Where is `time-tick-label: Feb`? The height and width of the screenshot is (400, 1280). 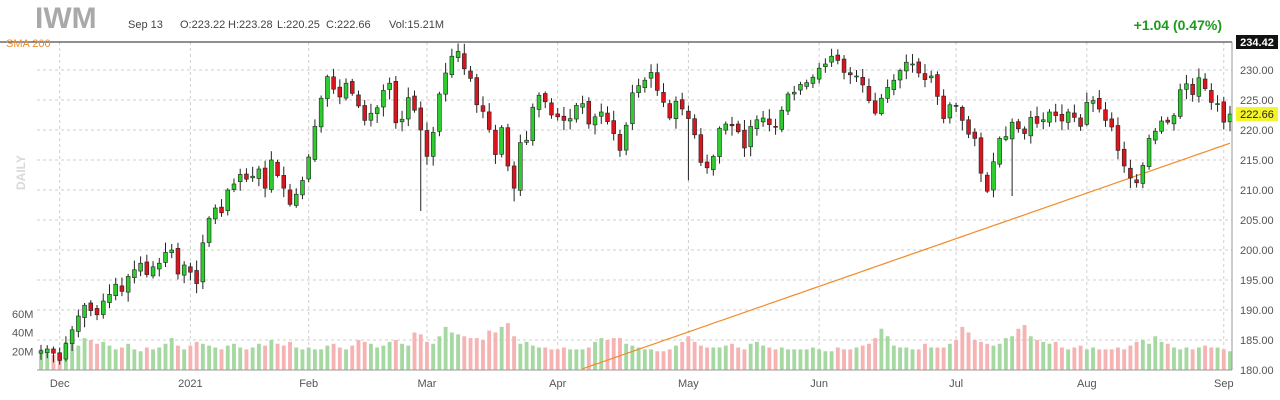
time-tick-label: Feb is located at coordinates (308, 384).